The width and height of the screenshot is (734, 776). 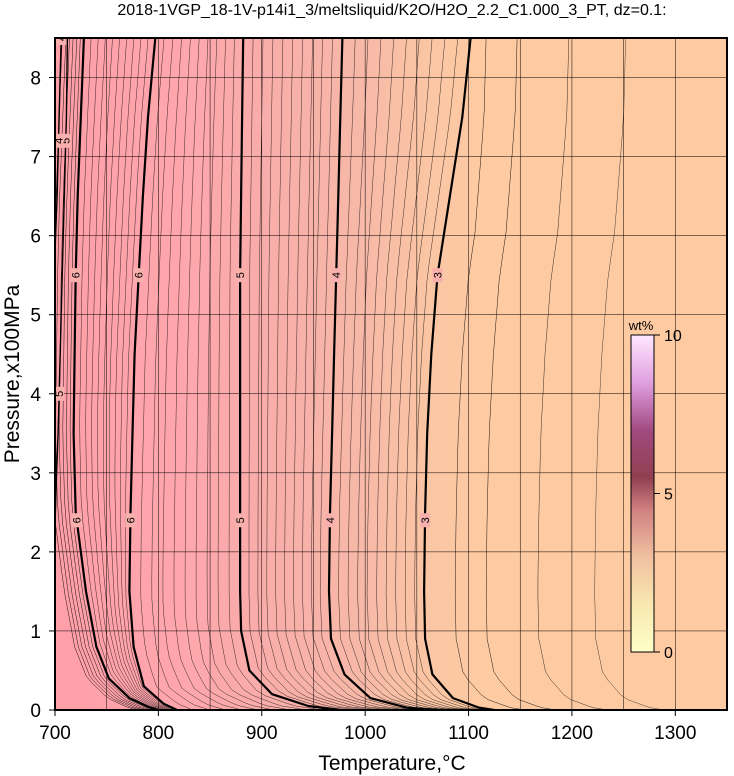 What do you see at coordinates (159, 733) in the screenshot?
I see `x-tick-label: 800` at bounding box center [159, 733].